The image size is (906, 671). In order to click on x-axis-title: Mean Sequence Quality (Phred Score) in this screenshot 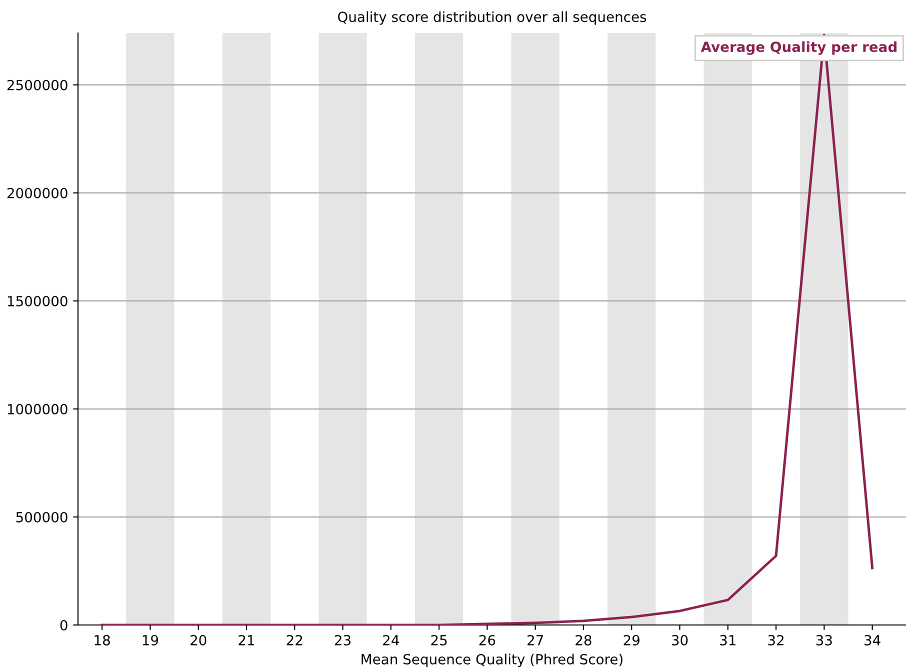, I will do `click(492, 661)`.